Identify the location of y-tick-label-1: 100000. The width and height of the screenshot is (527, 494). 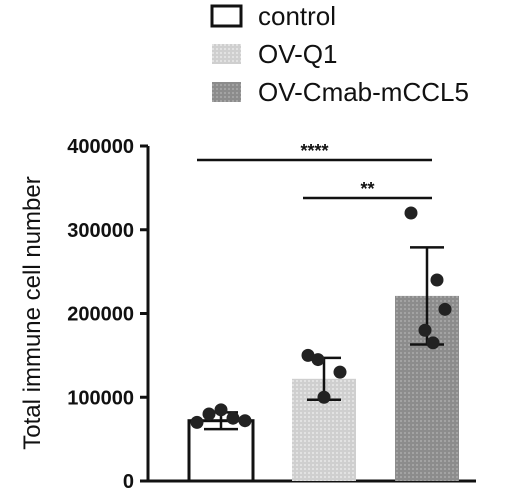
(100, 398).